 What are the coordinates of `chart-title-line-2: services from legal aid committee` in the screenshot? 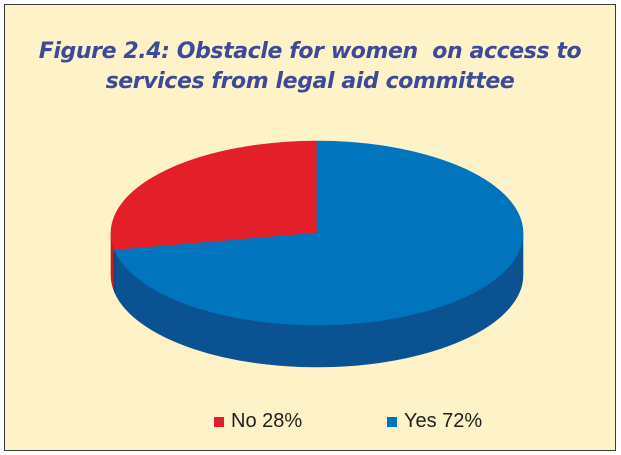 It's located at (310, 81).